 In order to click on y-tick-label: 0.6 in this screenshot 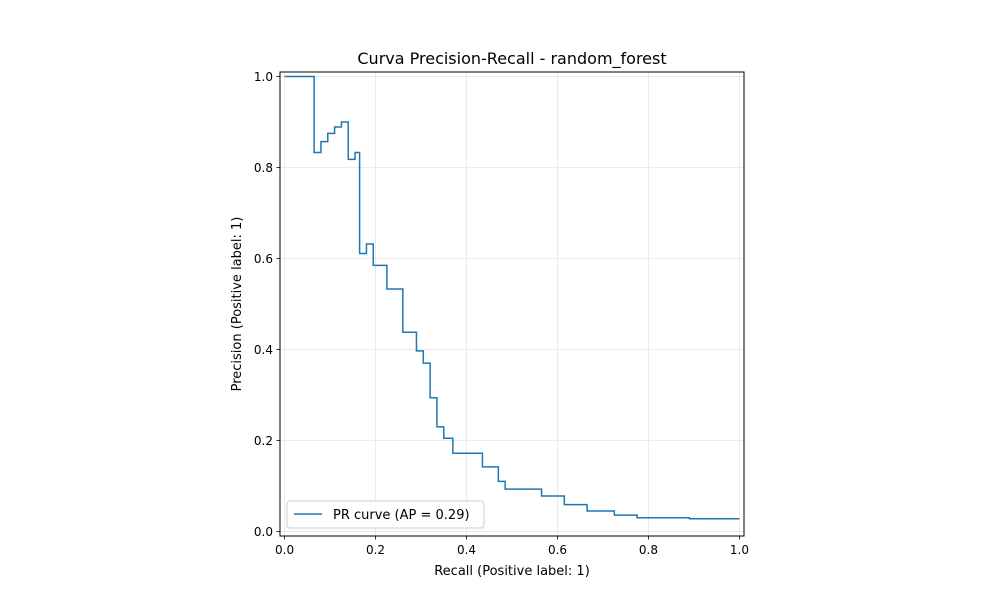, I will do `click(263, 259)`.